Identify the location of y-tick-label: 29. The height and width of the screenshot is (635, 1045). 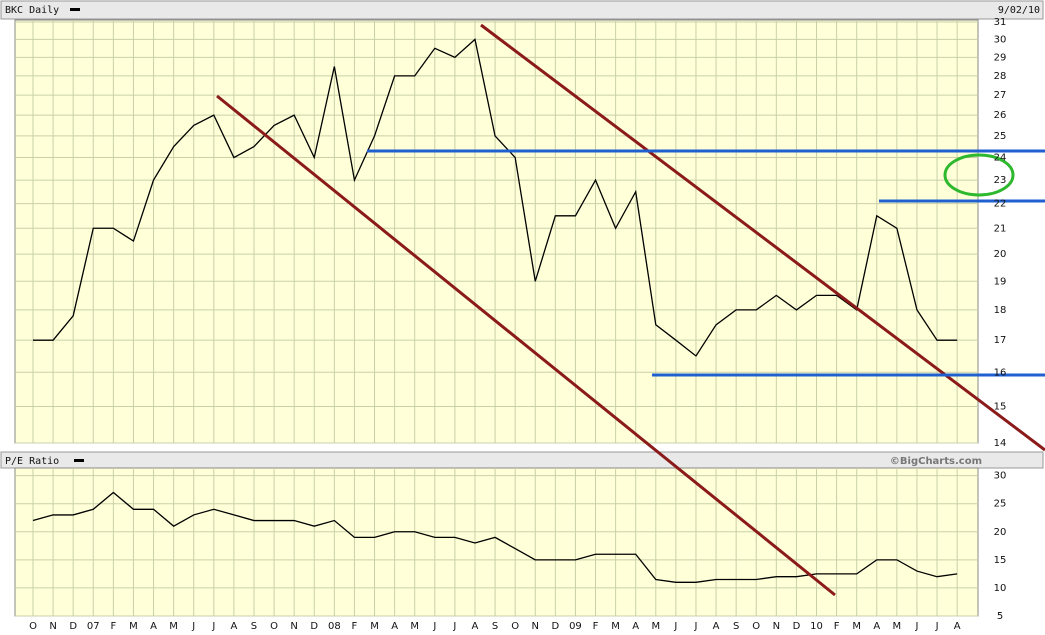
(1000, 57).